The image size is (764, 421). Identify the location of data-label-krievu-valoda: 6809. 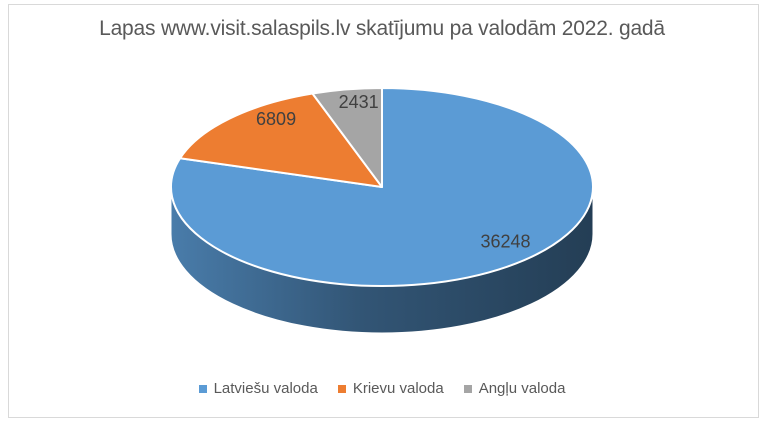
(276, 119).